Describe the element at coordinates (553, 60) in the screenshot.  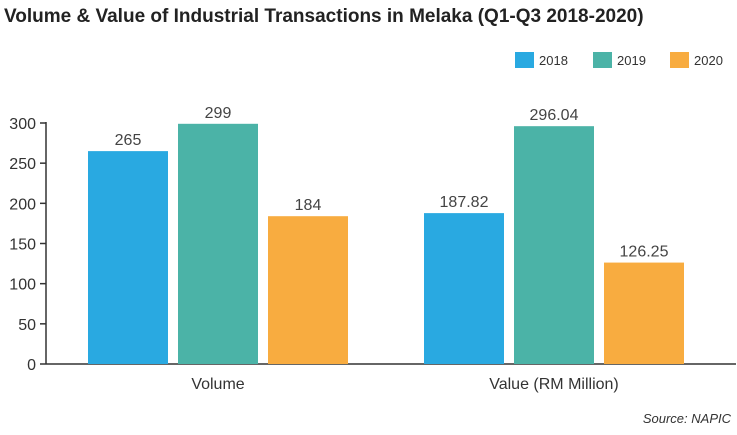
I see `legend-label-2018: 2018` at that location.